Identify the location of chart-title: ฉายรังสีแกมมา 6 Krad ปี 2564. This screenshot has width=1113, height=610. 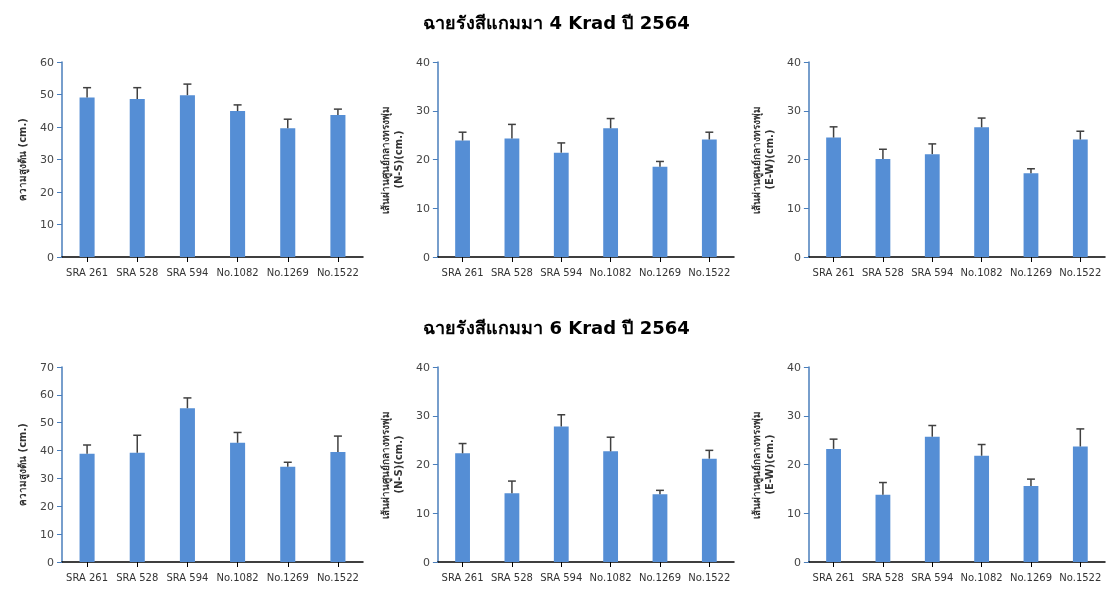
(556, 327).